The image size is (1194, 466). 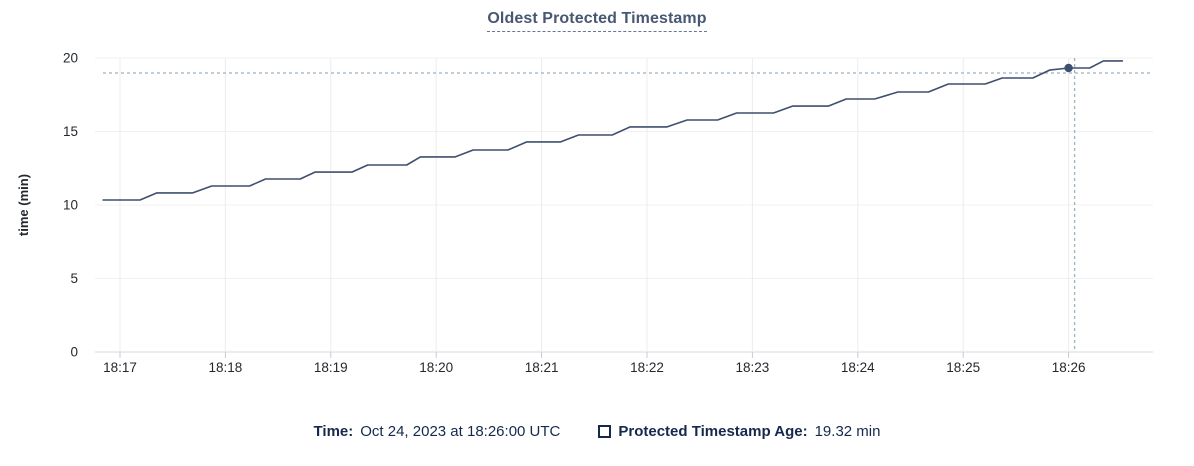 What do you see at coordinates (460, 431) in the screenshot?
I see `legend-time-value: Oct 24, 2023 at 18:26:00 UTC` at bounding box center [460, 431].